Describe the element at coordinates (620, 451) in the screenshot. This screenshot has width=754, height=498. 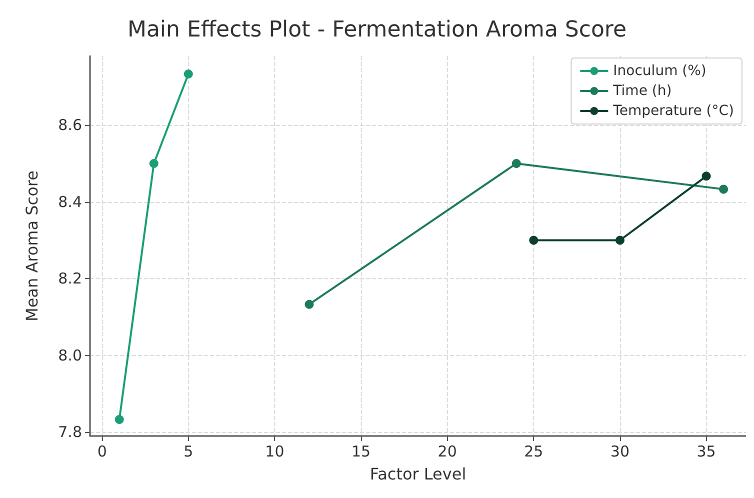
I see `x-tick-label: 30` at that location.